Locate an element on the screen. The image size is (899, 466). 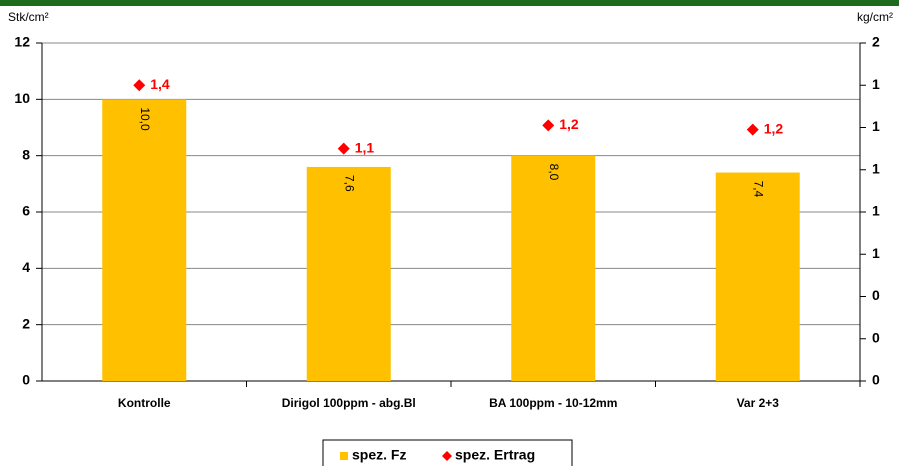
bar-value-label: 8,0 is located at coordinates (554, 172).